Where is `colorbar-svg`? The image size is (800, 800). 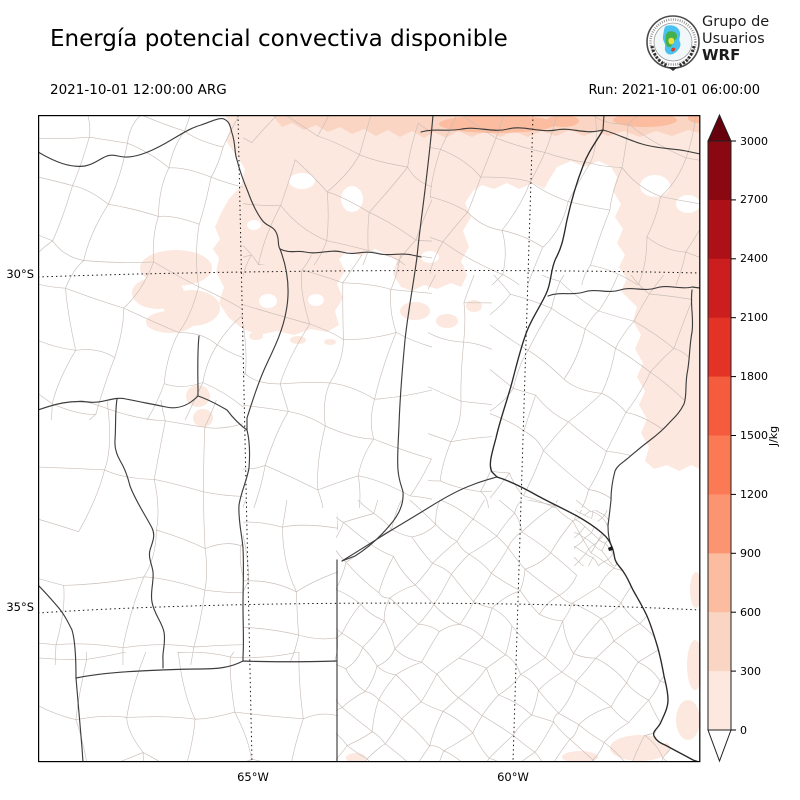
colorbar-svg is located at coordinates (721, 438).